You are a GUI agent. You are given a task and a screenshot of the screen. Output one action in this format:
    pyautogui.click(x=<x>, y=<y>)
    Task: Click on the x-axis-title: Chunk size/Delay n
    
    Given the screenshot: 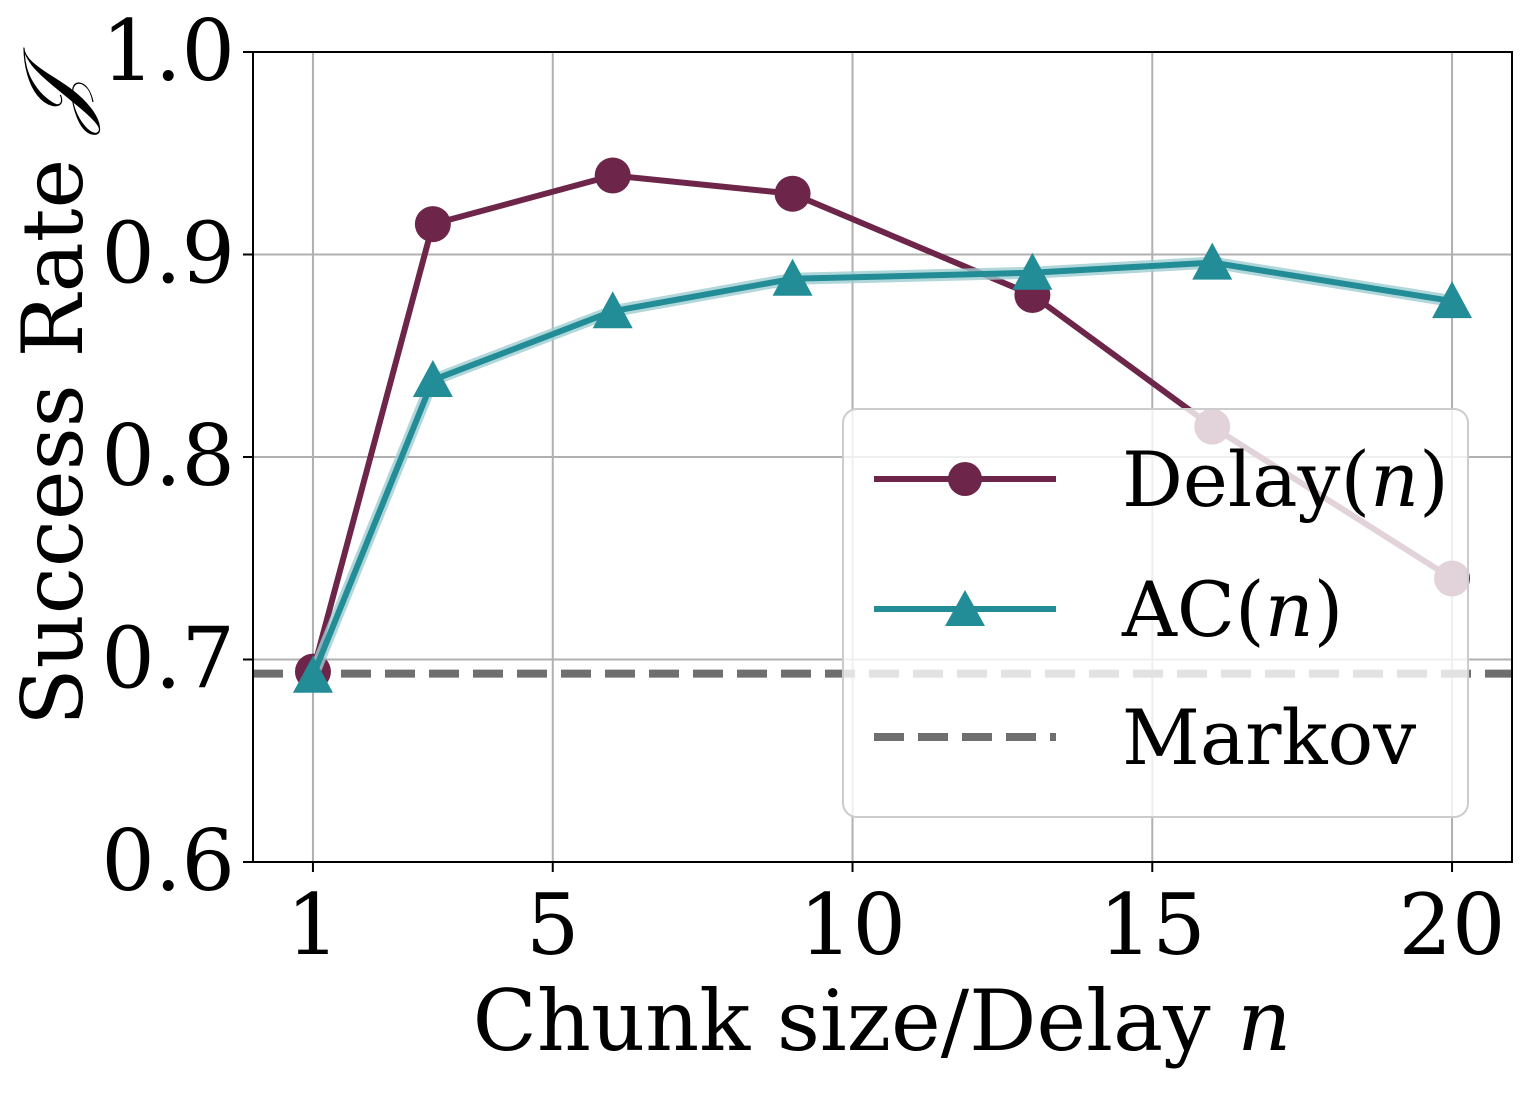 What is the action you would take?
    pyautogui.click(x=882, y=1021)
    